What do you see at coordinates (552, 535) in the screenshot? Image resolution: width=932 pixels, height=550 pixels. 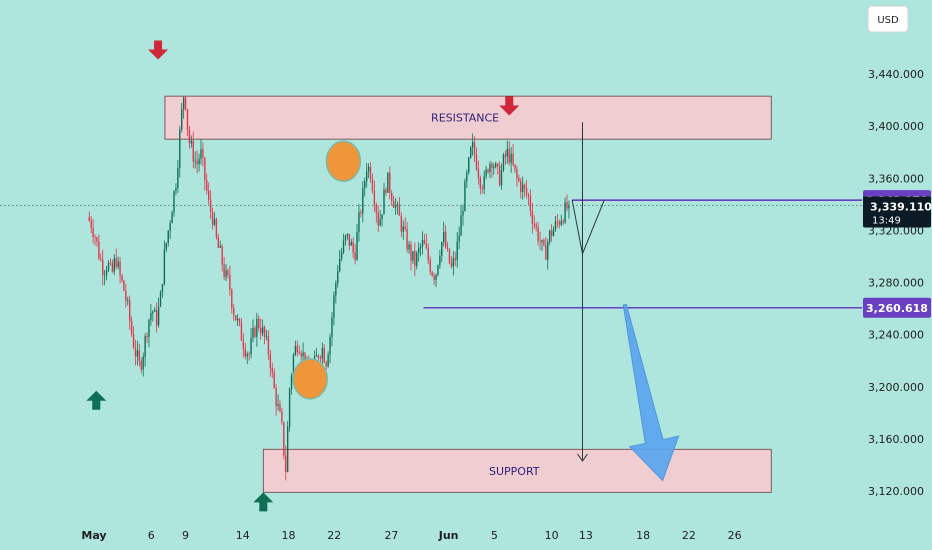 I see `time-tick-label: 10` at bounding box center [552, 535].